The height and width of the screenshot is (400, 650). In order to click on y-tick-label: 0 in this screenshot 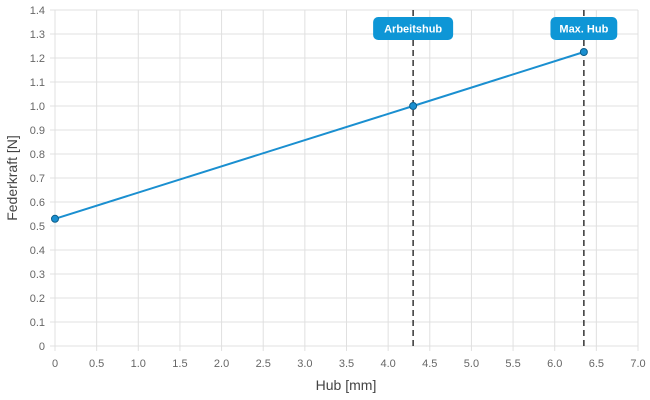, I will do `click(42, 347)`.